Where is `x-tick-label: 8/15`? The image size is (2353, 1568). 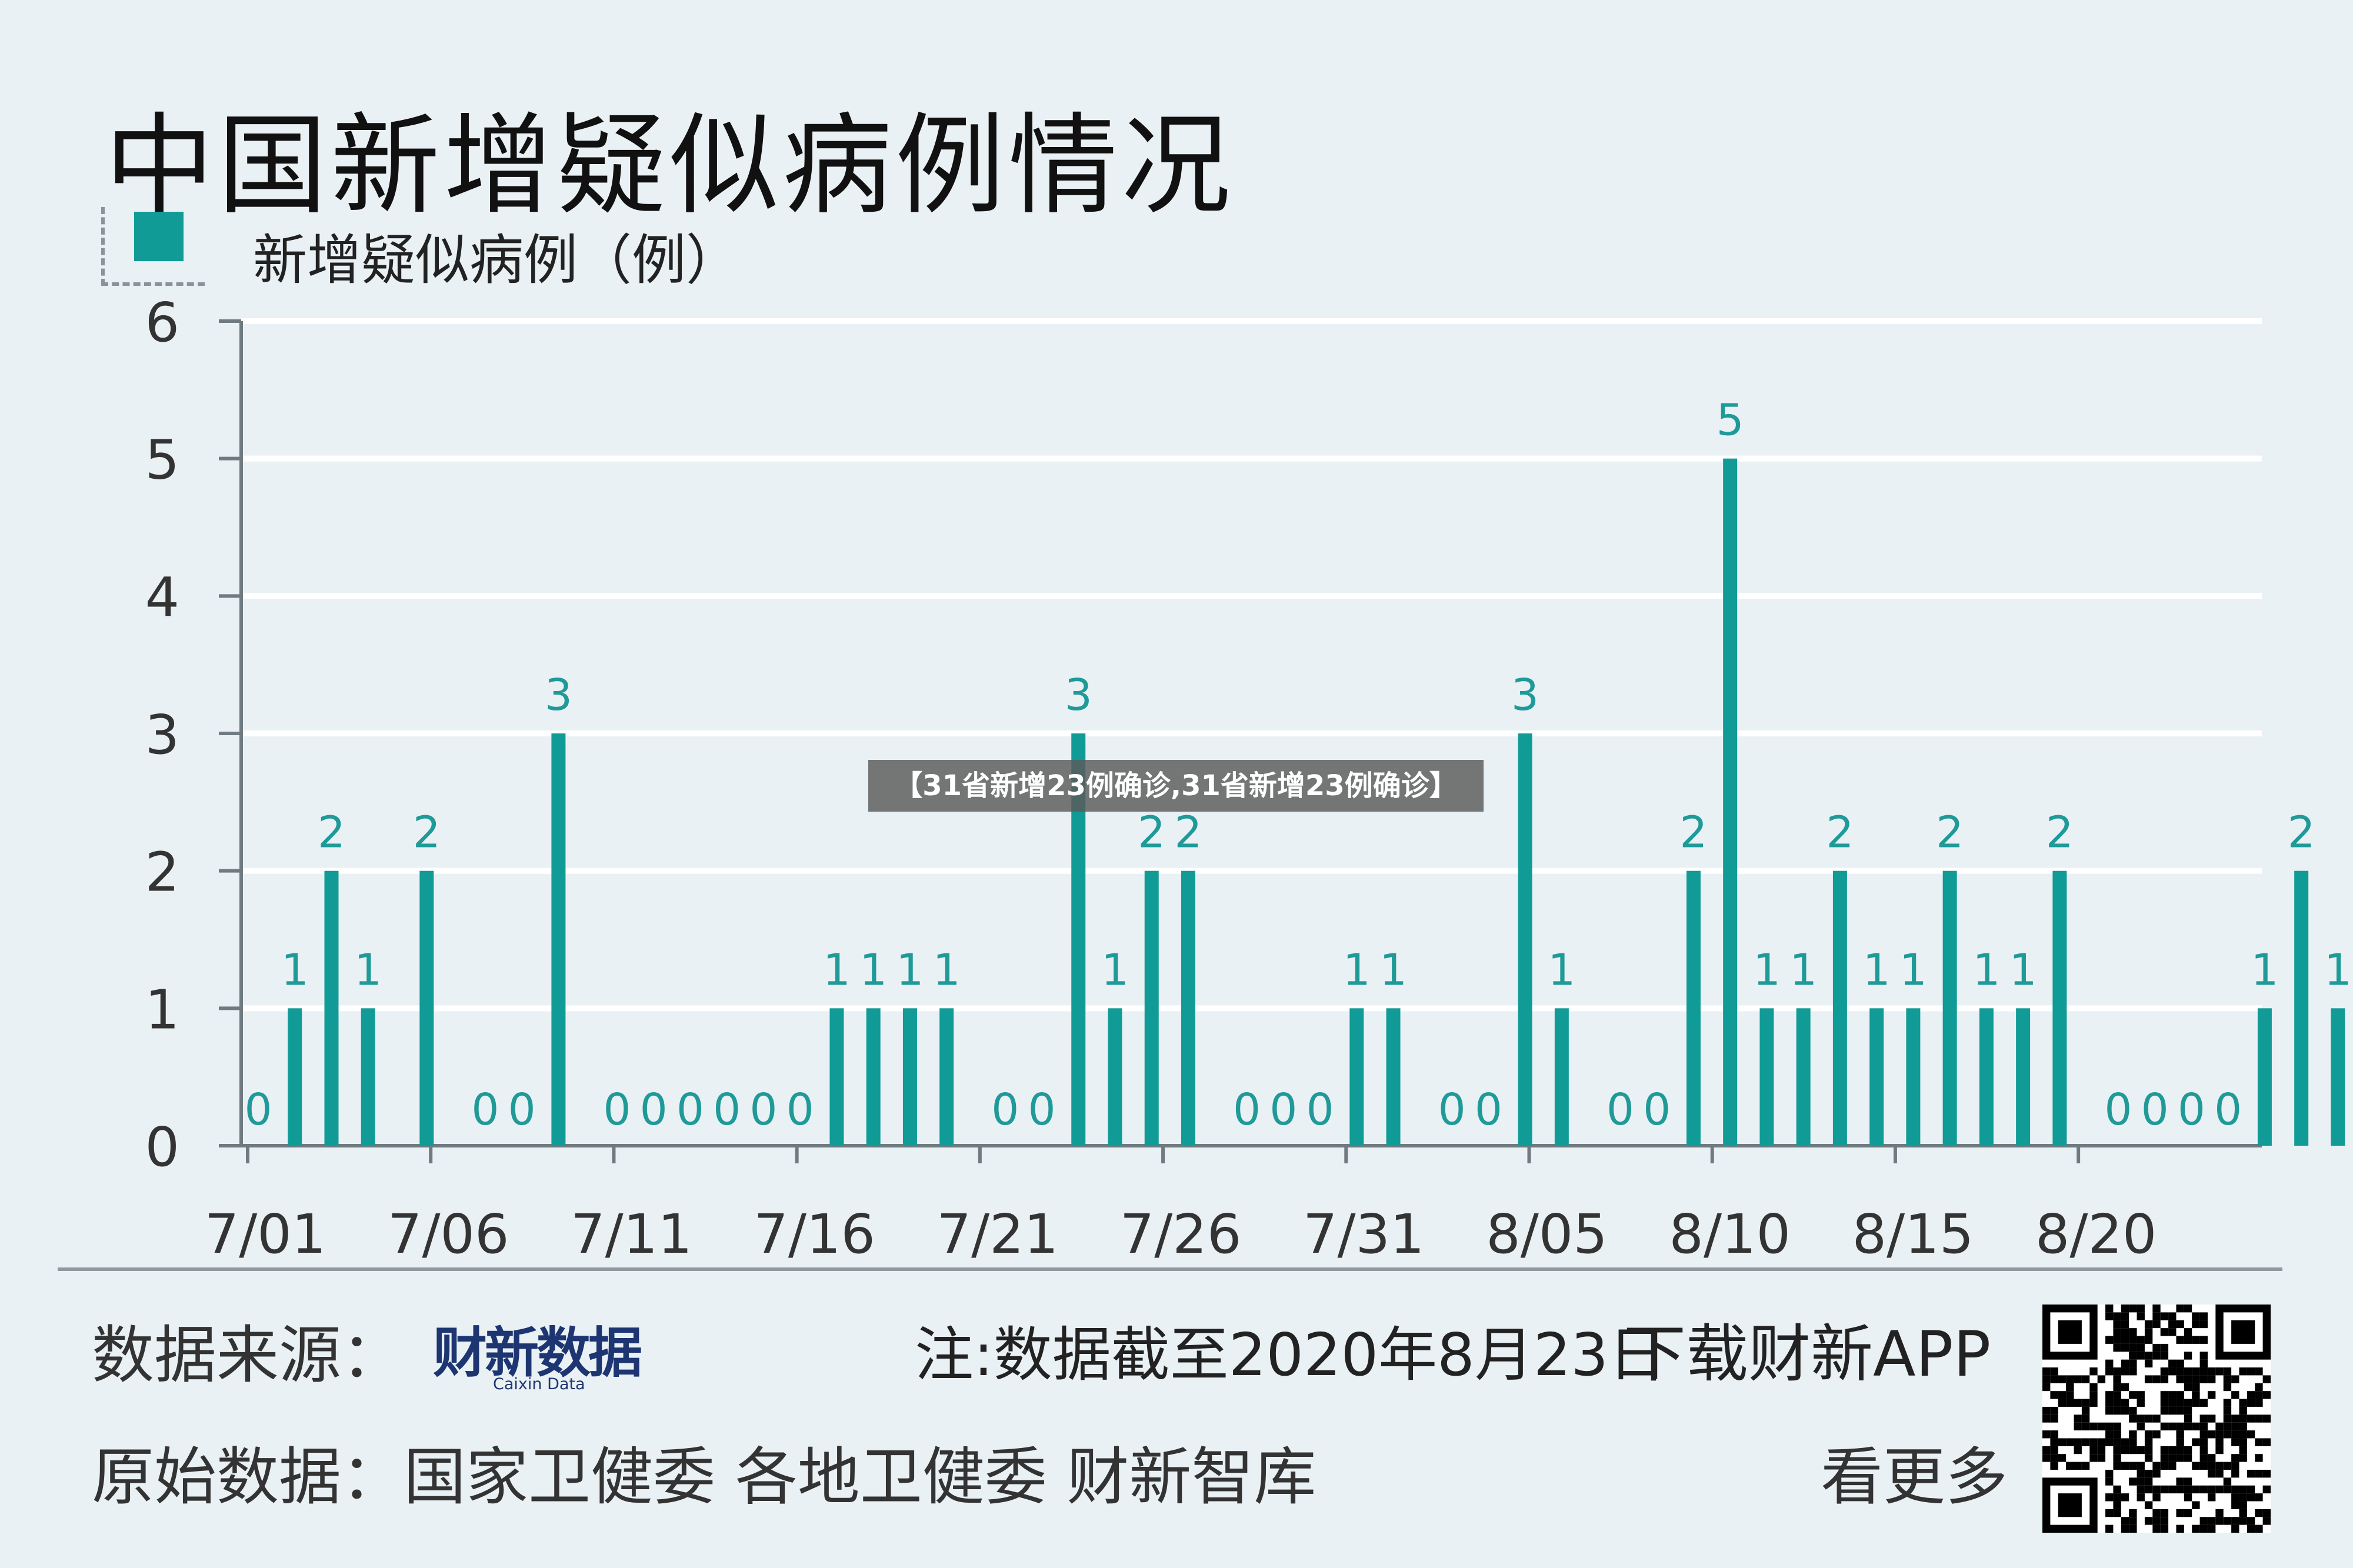
x-tick-label: 8/15 is located at coordinates (1913, 1234).